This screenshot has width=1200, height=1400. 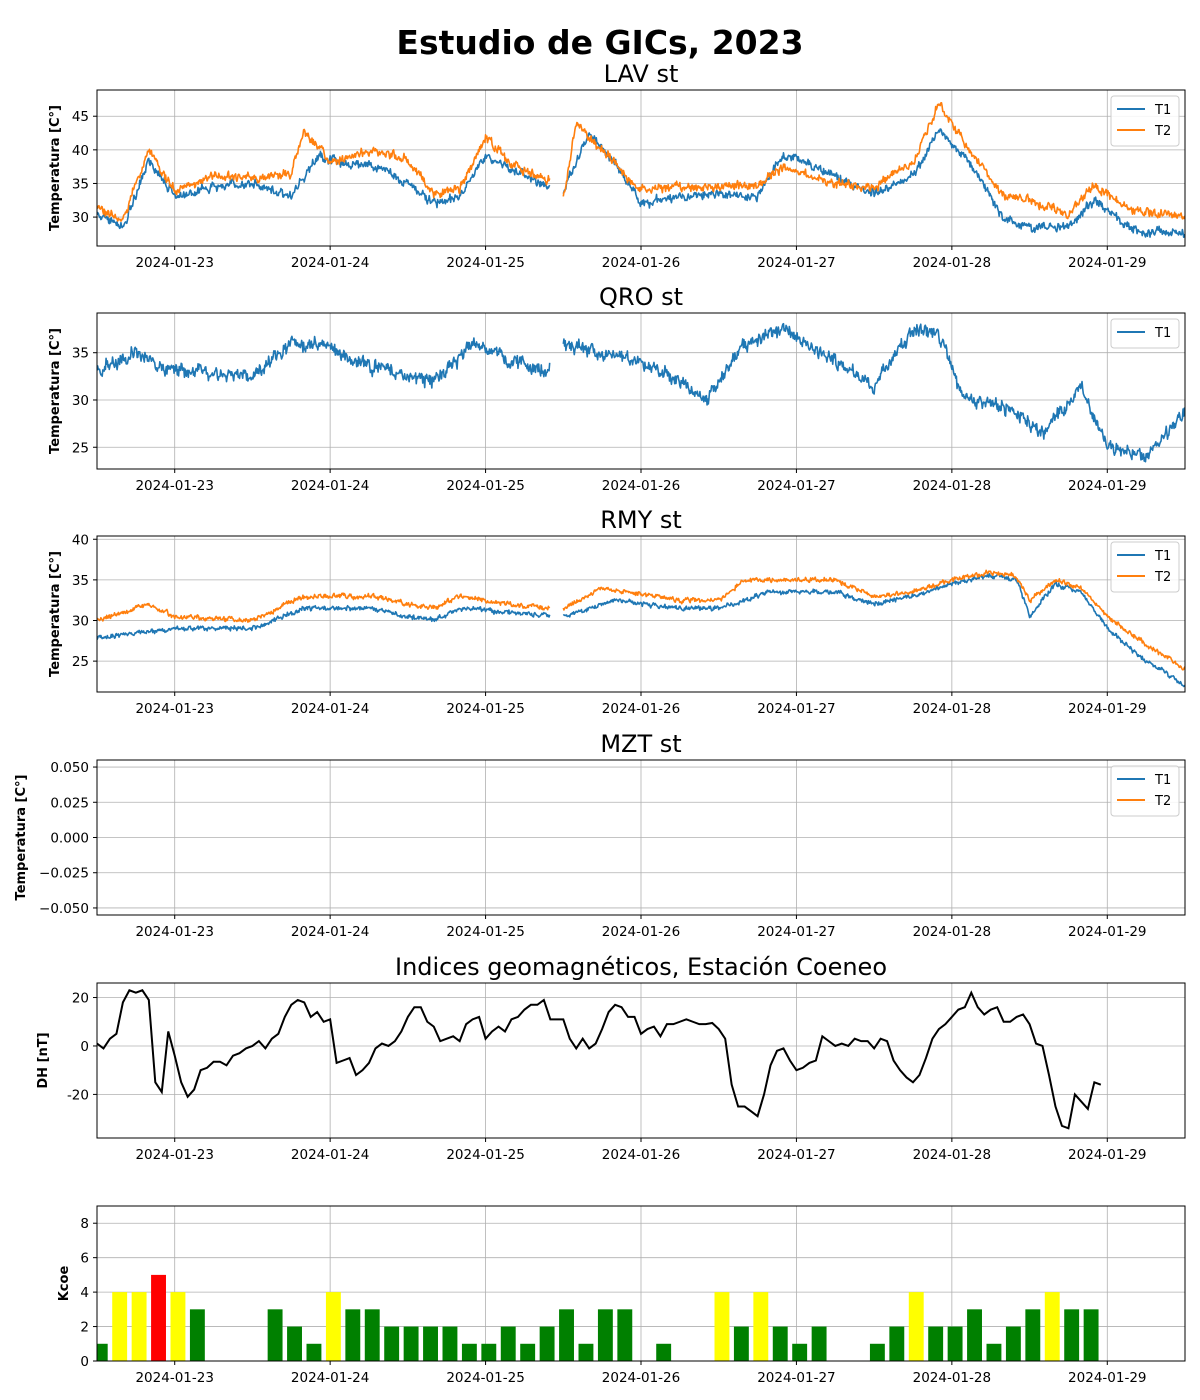 I want to click on y-tick-label: 8, so click(x=84, y=1224).